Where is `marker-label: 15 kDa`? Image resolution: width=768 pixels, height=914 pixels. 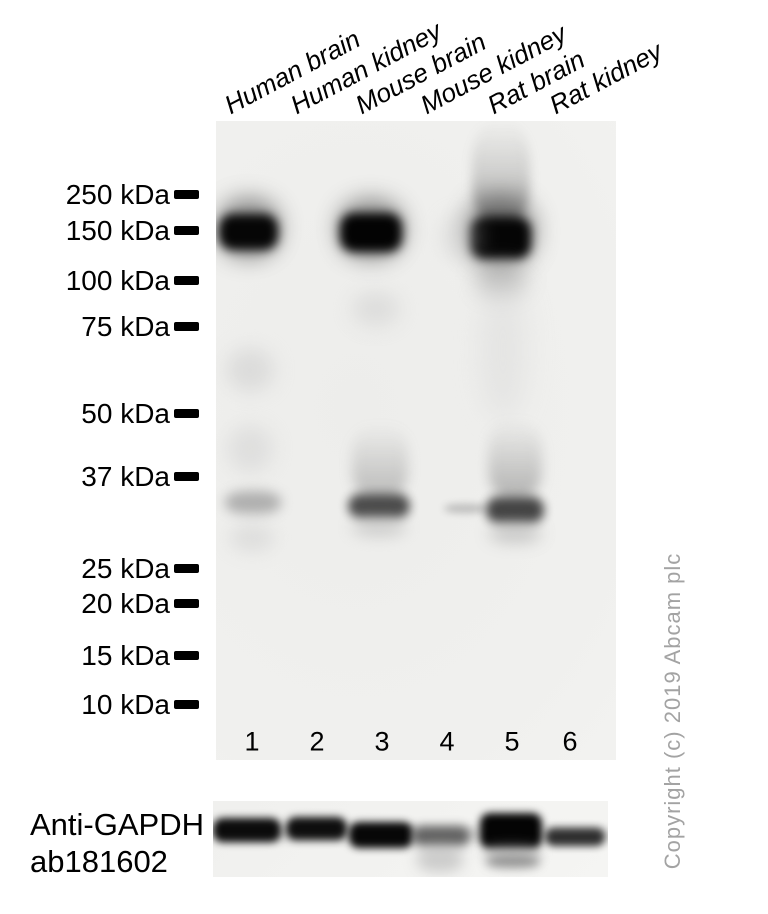 marker-label: 15 kDa is located at coordinates (125, 655).